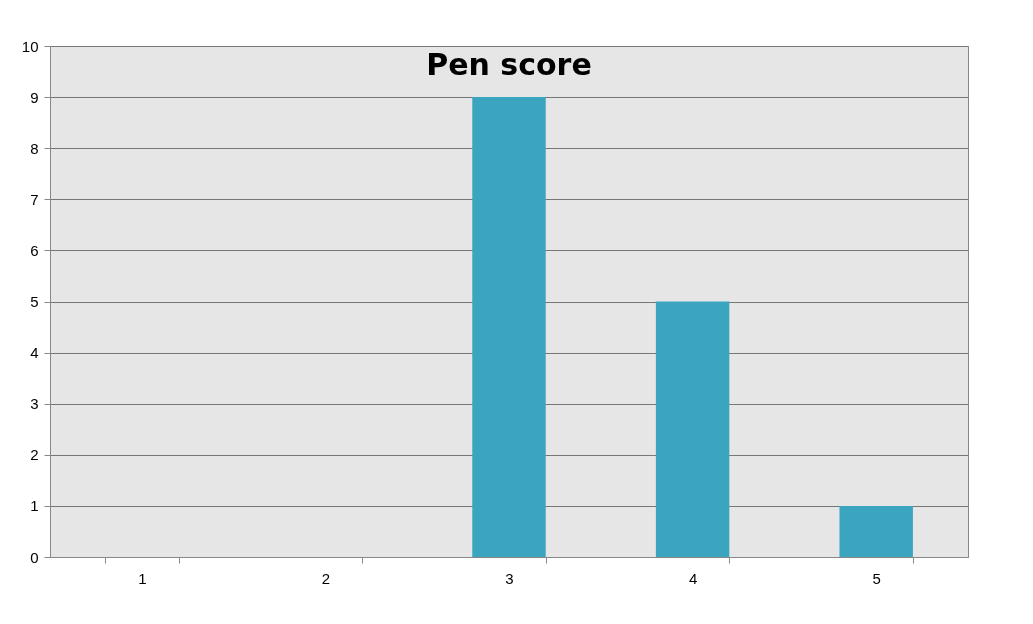  I want to click on y-tick-label: 1, so click(34, 506).